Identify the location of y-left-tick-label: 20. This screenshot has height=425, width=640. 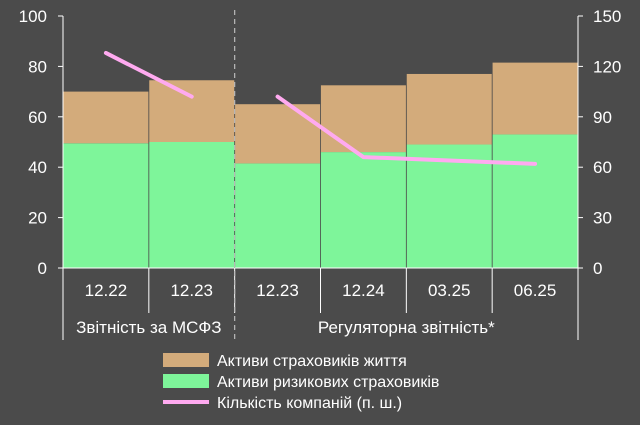
(37, 218).